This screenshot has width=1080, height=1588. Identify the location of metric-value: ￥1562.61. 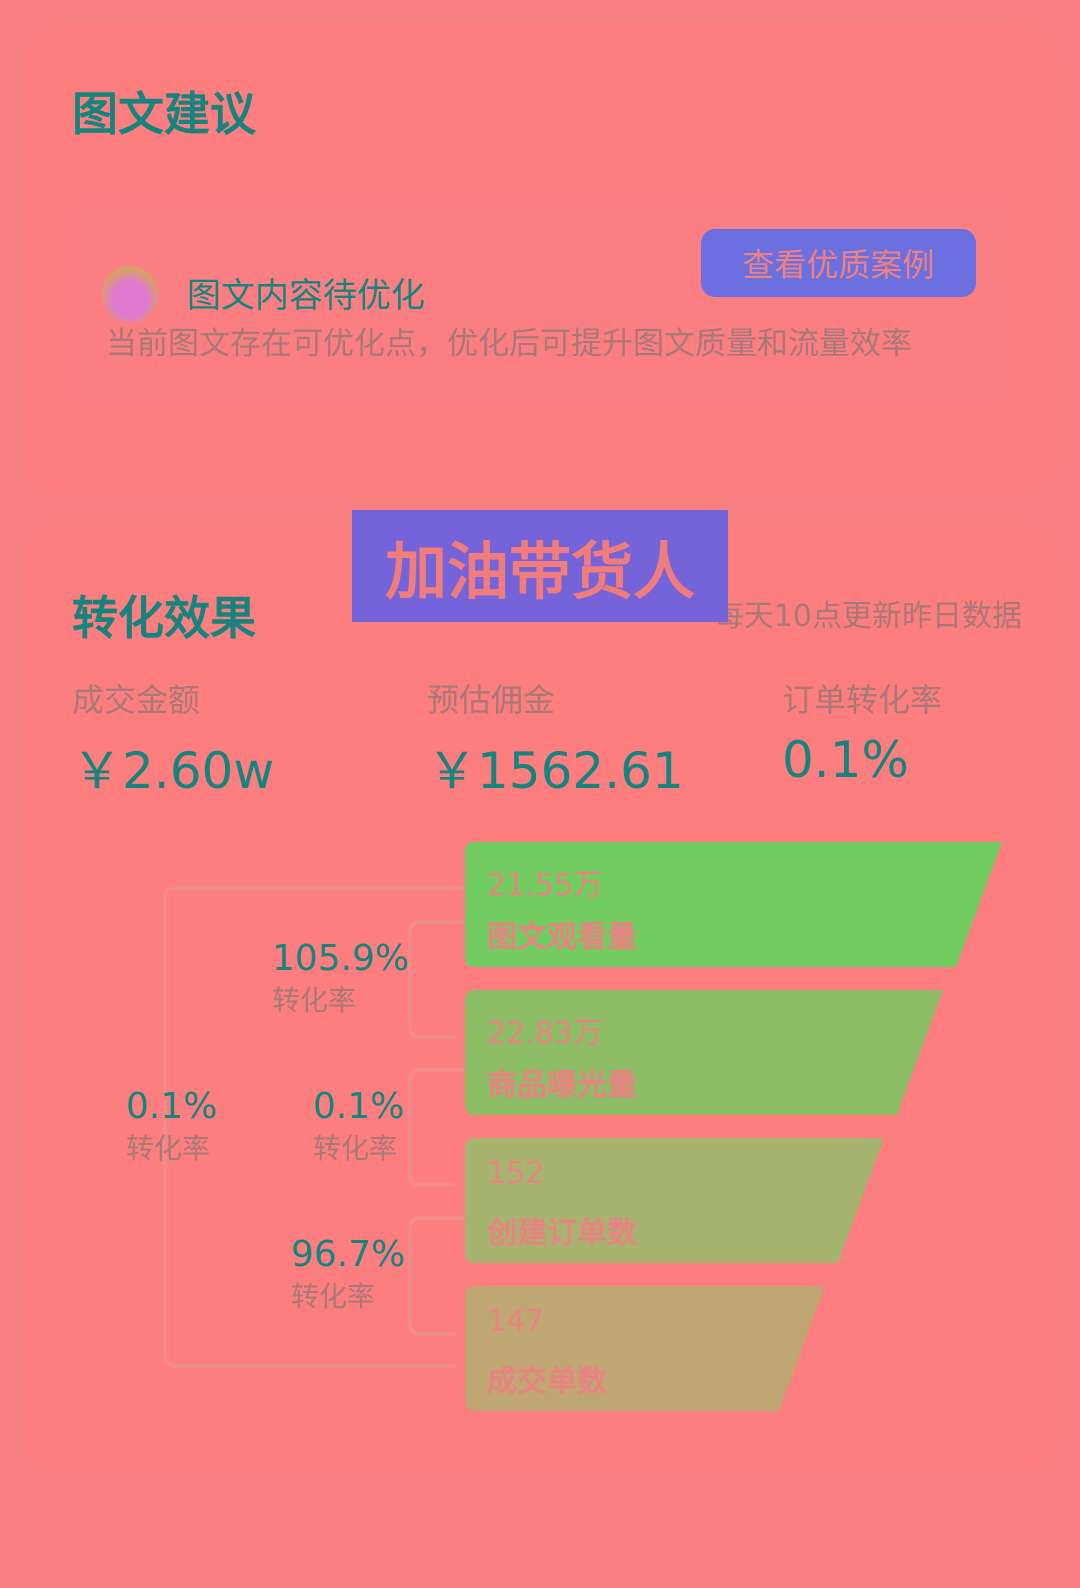
(555, 771).